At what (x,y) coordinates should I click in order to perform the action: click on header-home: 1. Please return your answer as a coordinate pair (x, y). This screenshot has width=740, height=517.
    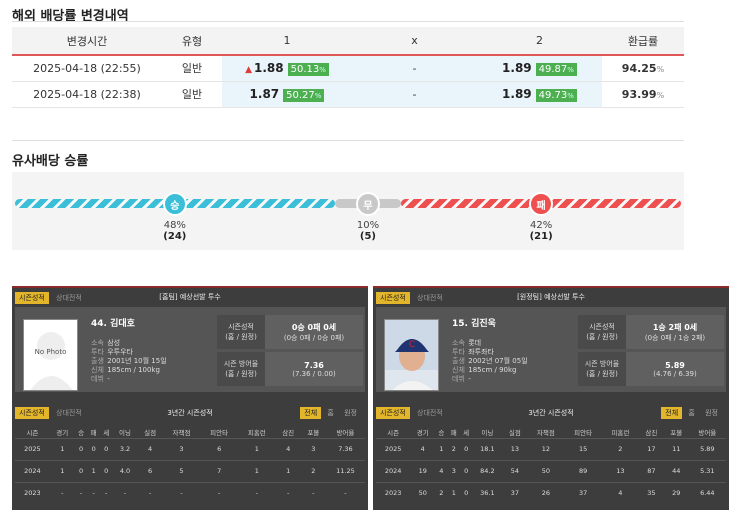
    Looking at the image, I should click on (287, 41).